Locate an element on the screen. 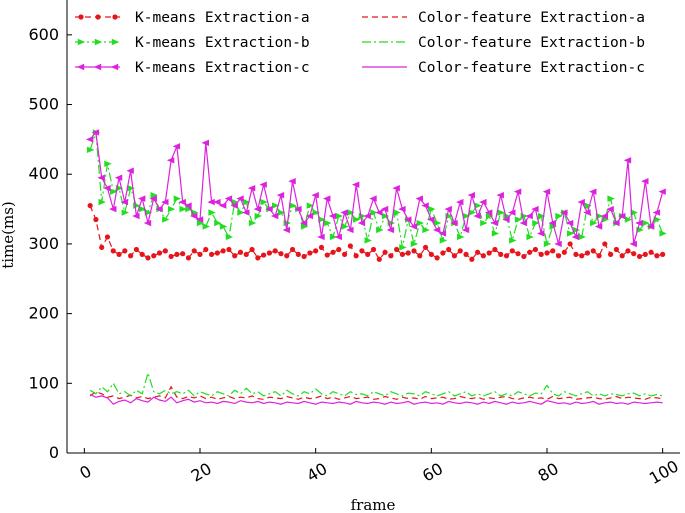  legend-item: K-means Extraction-b is located at coordinates (192, 43).